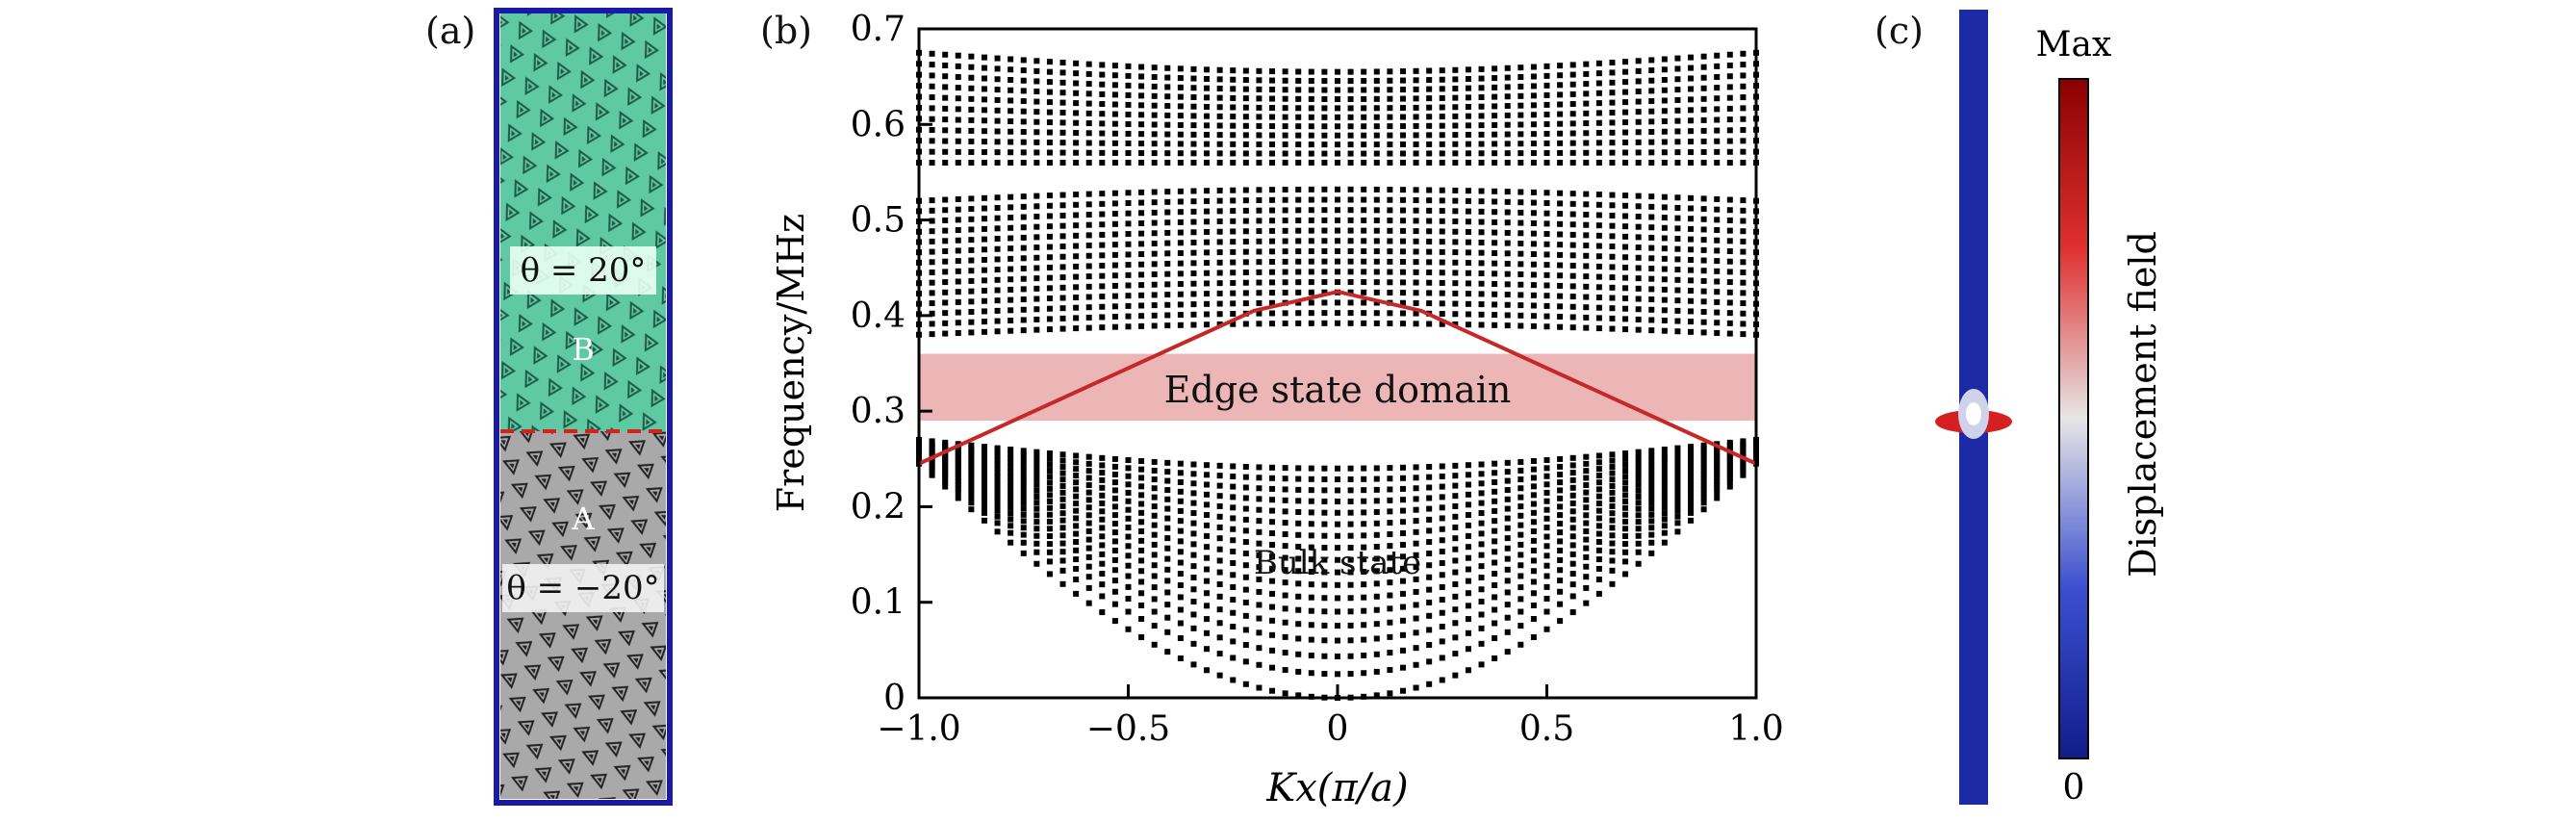 The width and height of the screenshot is (2576, 822). What do you see at coordinates (2143, 404) in the screenshot?
I see `colorbar-label: Displacement field` at bounding box center [2143, 404].